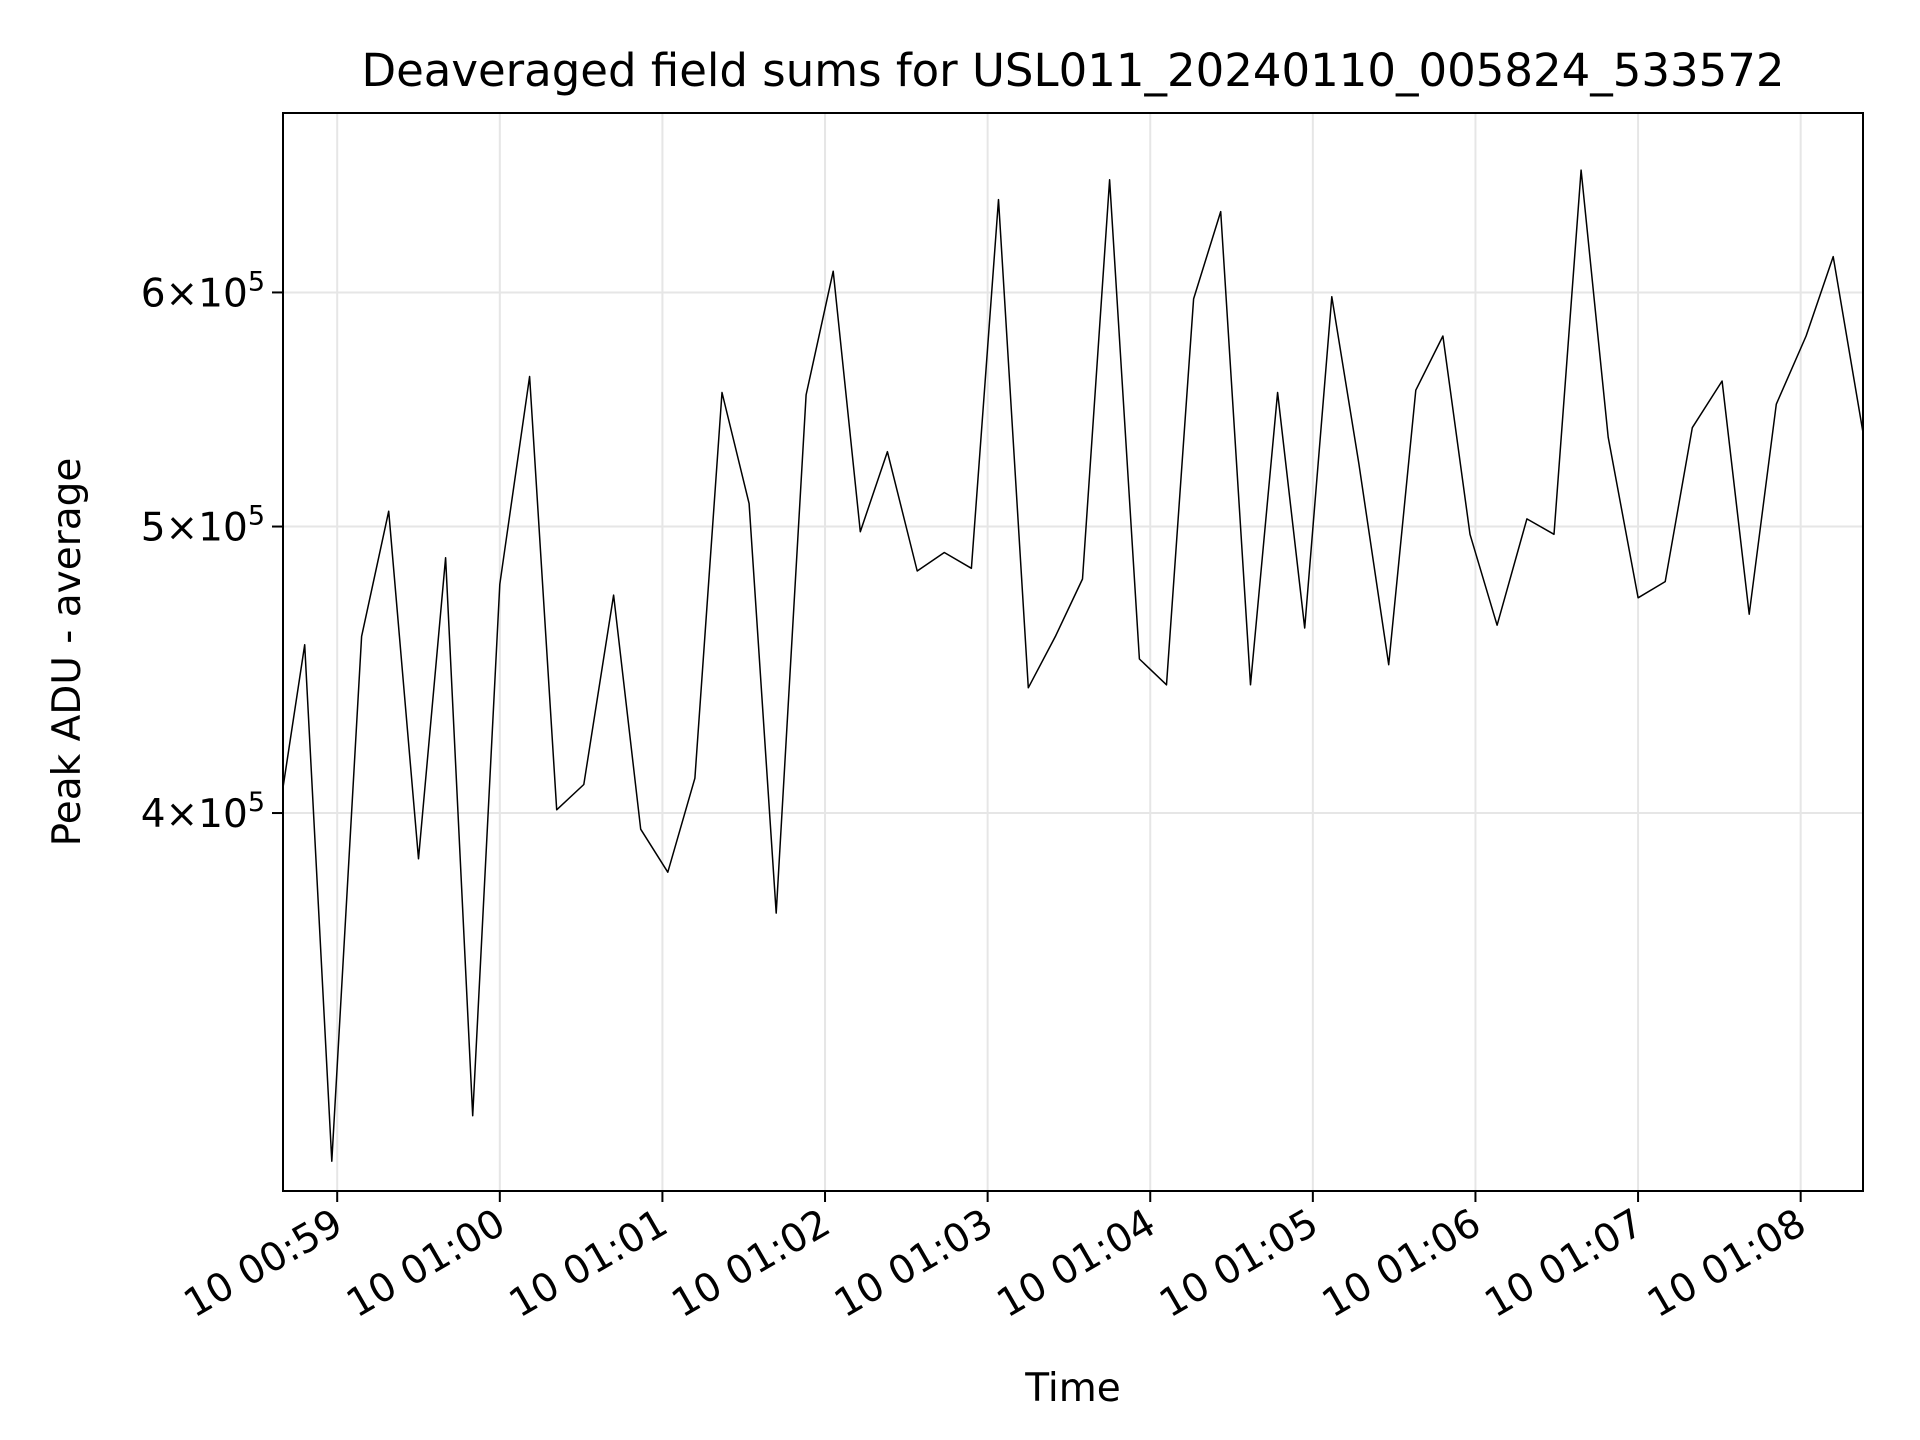 The height and width of the screenshot is (1440, 1920). Describe the element at coordinates (1402, 1264) in the screenshot. I see `x-tick-label: 10 01:06` at that location.